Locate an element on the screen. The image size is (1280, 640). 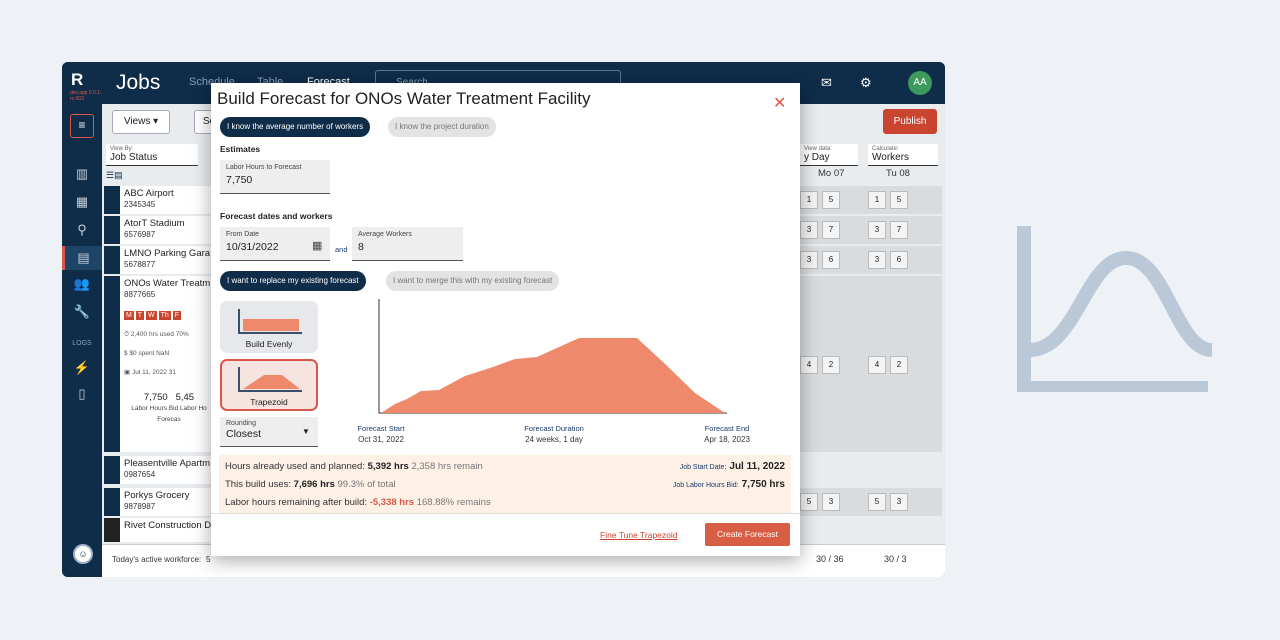
list-item: Pleasentville Apartm 0987654 is located at coordinates (159, 470).